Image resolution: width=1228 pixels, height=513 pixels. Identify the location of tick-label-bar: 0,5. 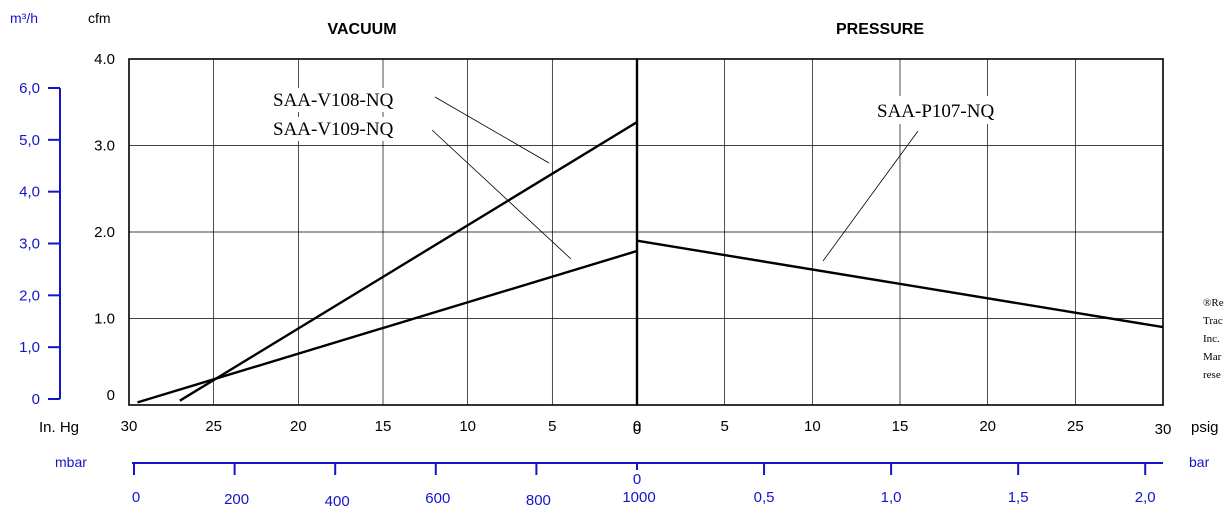
(764, 497).